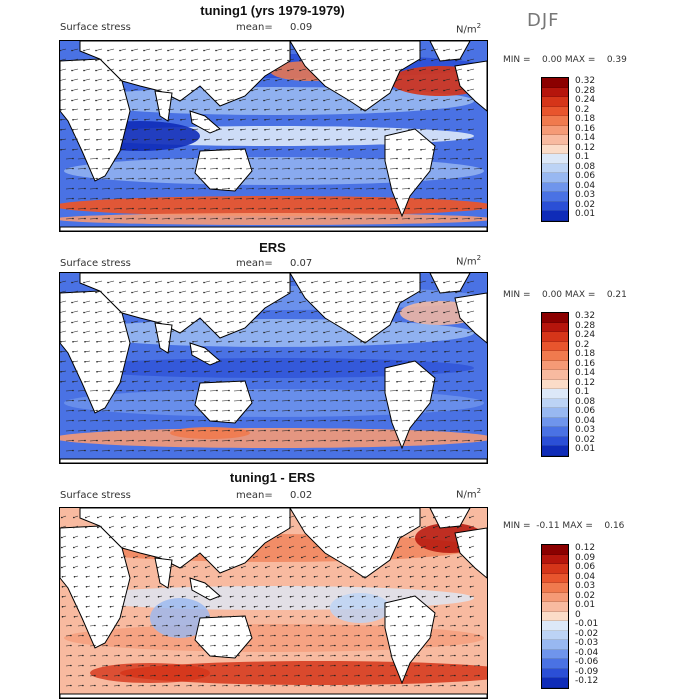 The image size is (700, 700). I want to click on colorbar-tick-label: 0.03, so click(585, 195).